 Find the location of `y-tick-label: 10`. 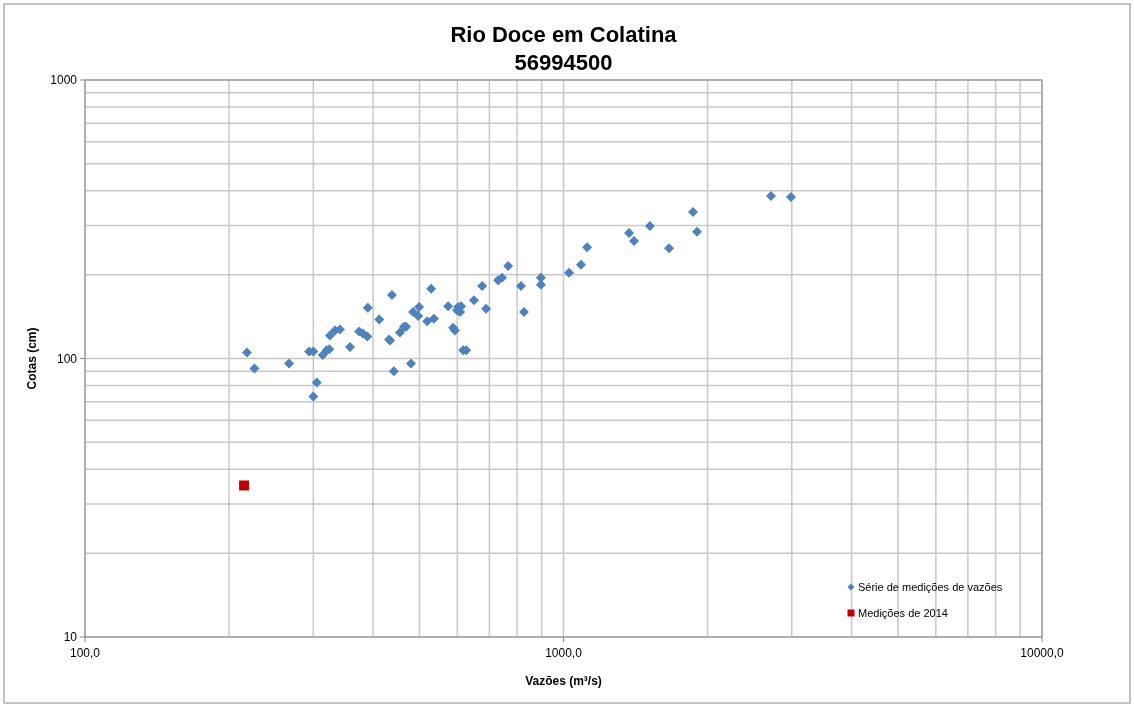

y-tick-label: 10 is located at coordinates (70, 637).